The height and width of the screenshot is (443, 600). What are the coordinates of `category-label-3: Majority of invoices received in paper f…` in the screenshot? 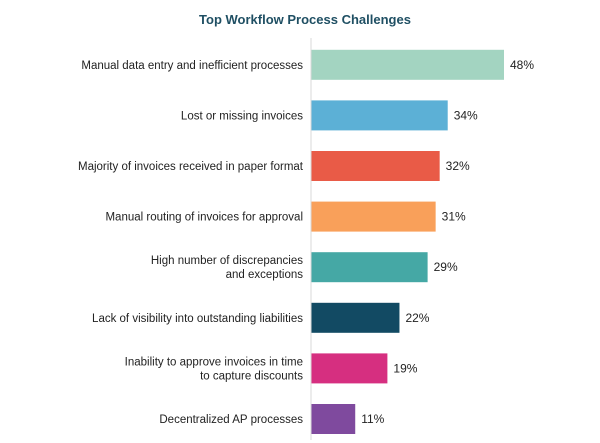 It's located at (191, 167).